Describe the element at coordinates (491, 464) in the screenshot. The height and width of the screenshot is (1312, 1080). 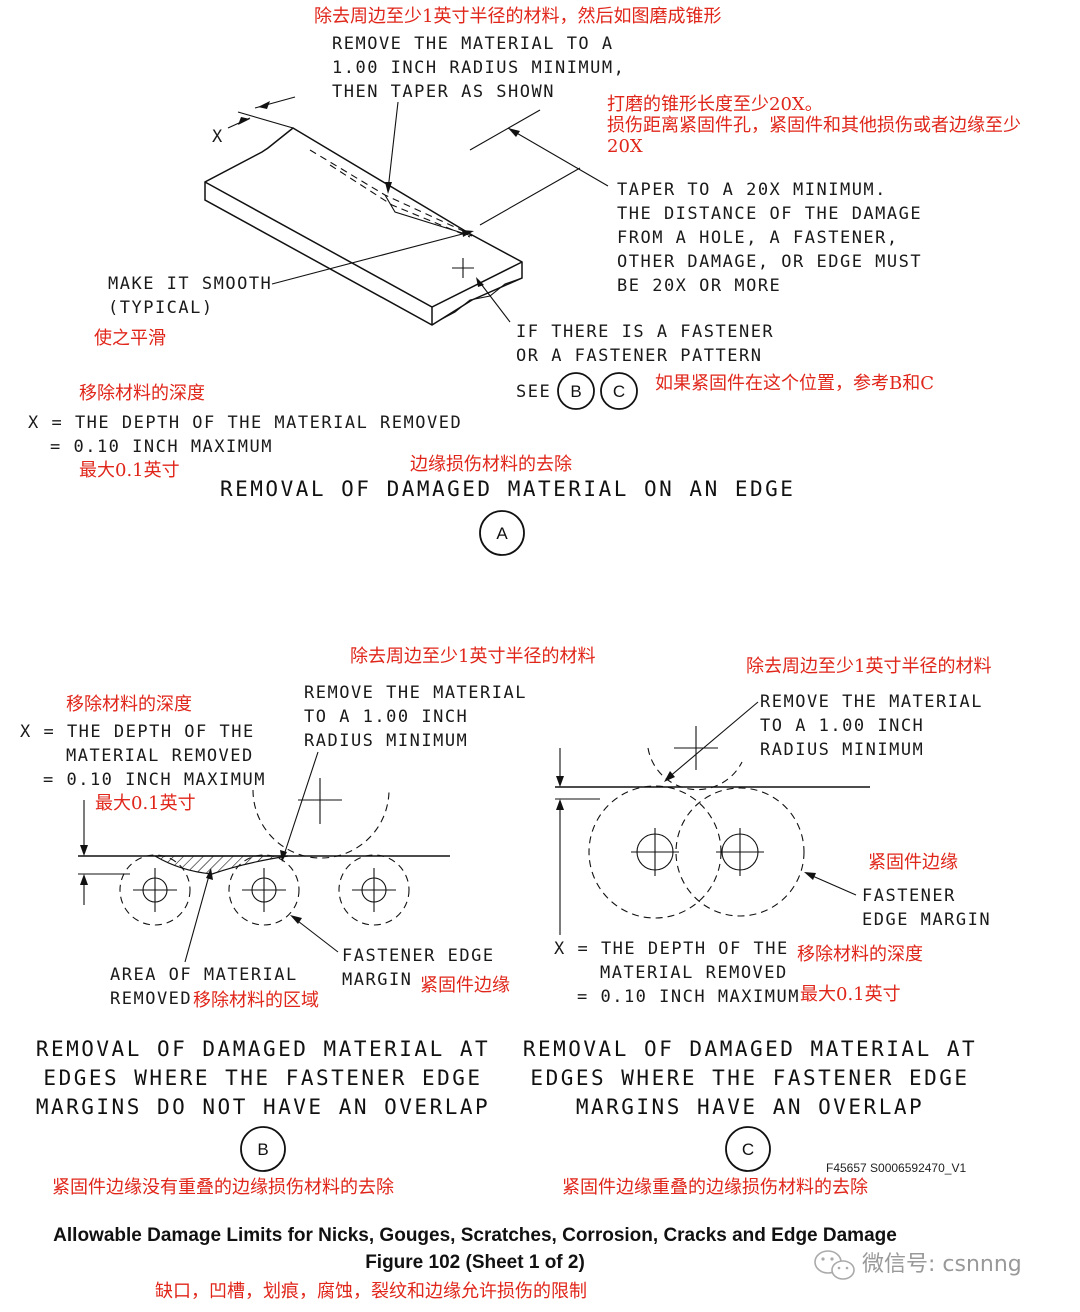
I see `a-zh-title: 边缘损伤材料的去除` at that location.